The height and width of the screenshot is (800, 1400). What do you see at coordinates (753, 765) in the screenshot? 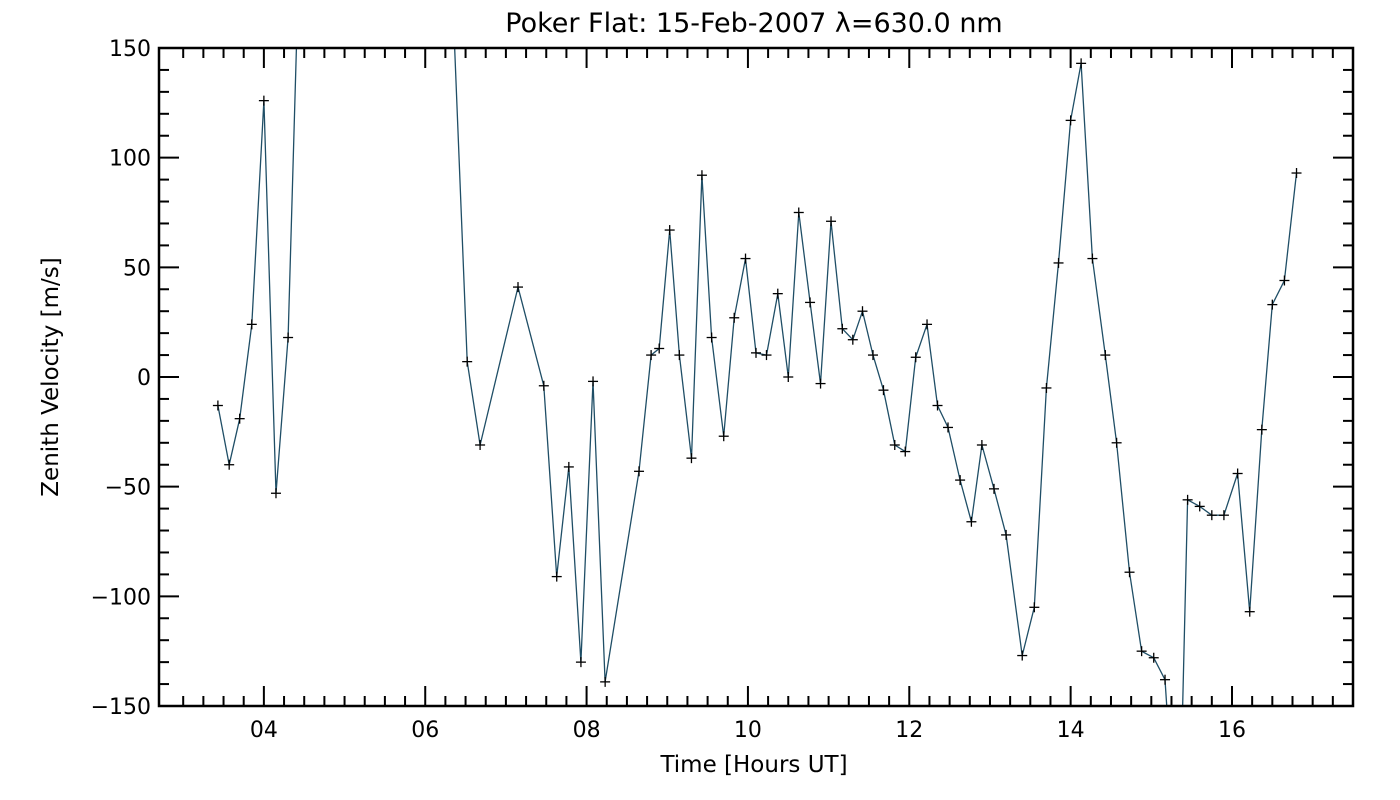
I see `x-axis-label: Time [Hours UT]` at bounding box center [753, 765].